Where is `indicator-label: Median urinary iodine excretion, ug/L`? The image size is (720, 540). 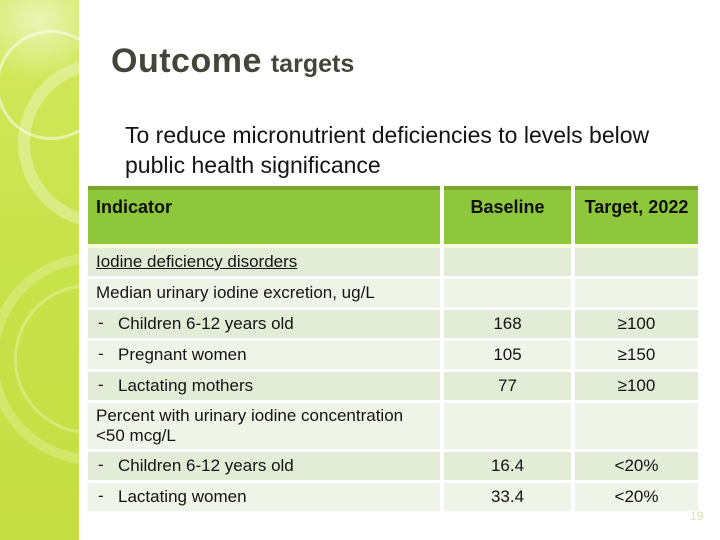 indicator-label: Median urinary iodine excretion, ug/L is located at coordinates (235, 292).